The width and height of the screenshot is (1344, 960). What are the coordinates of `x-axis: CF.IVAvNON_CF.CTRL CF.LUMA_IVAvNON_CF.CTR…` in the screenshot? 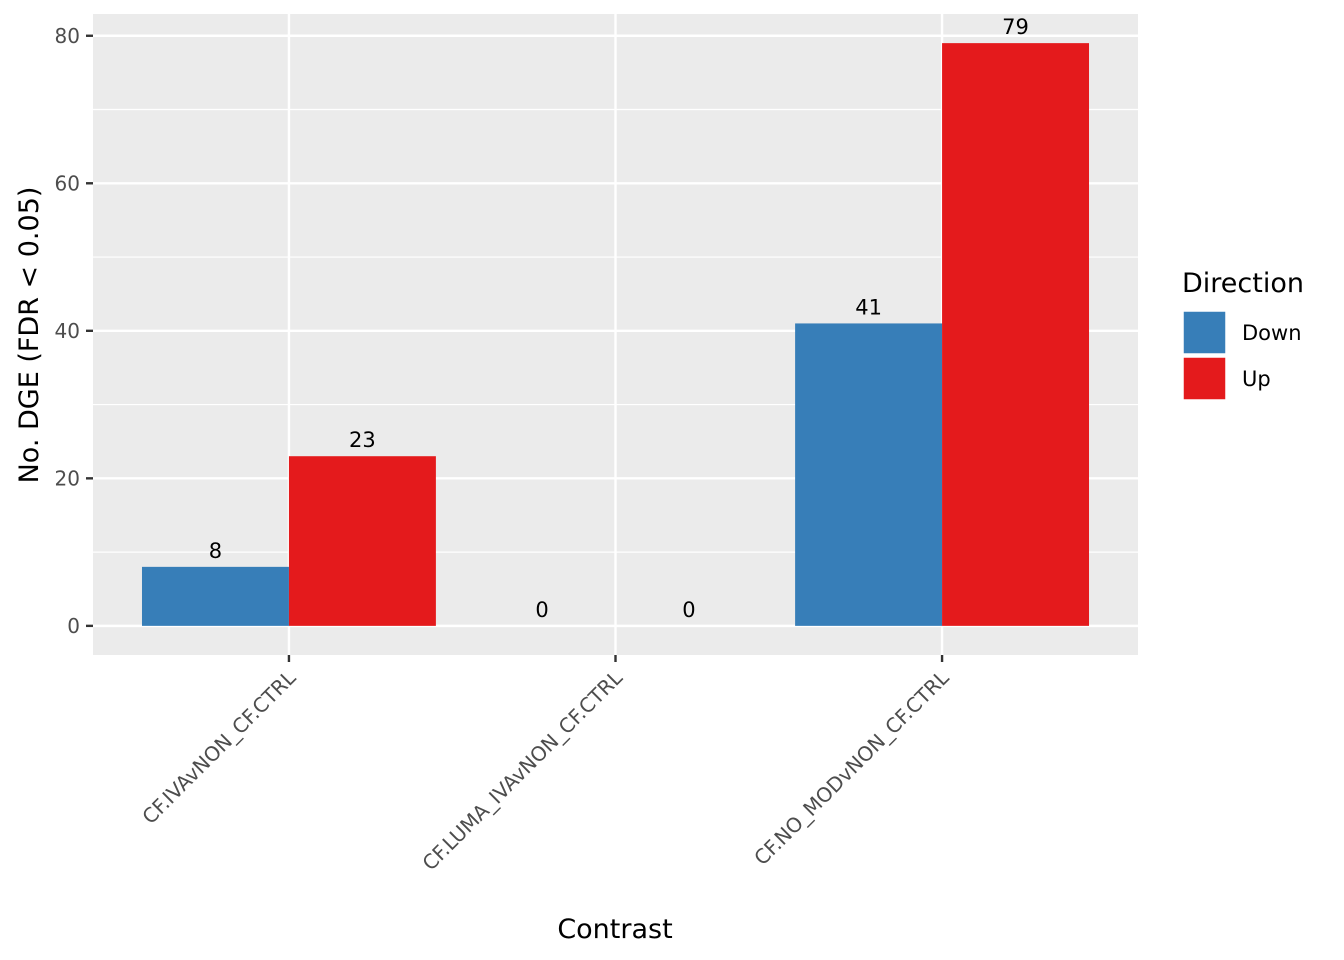 It's located at (545, 765).